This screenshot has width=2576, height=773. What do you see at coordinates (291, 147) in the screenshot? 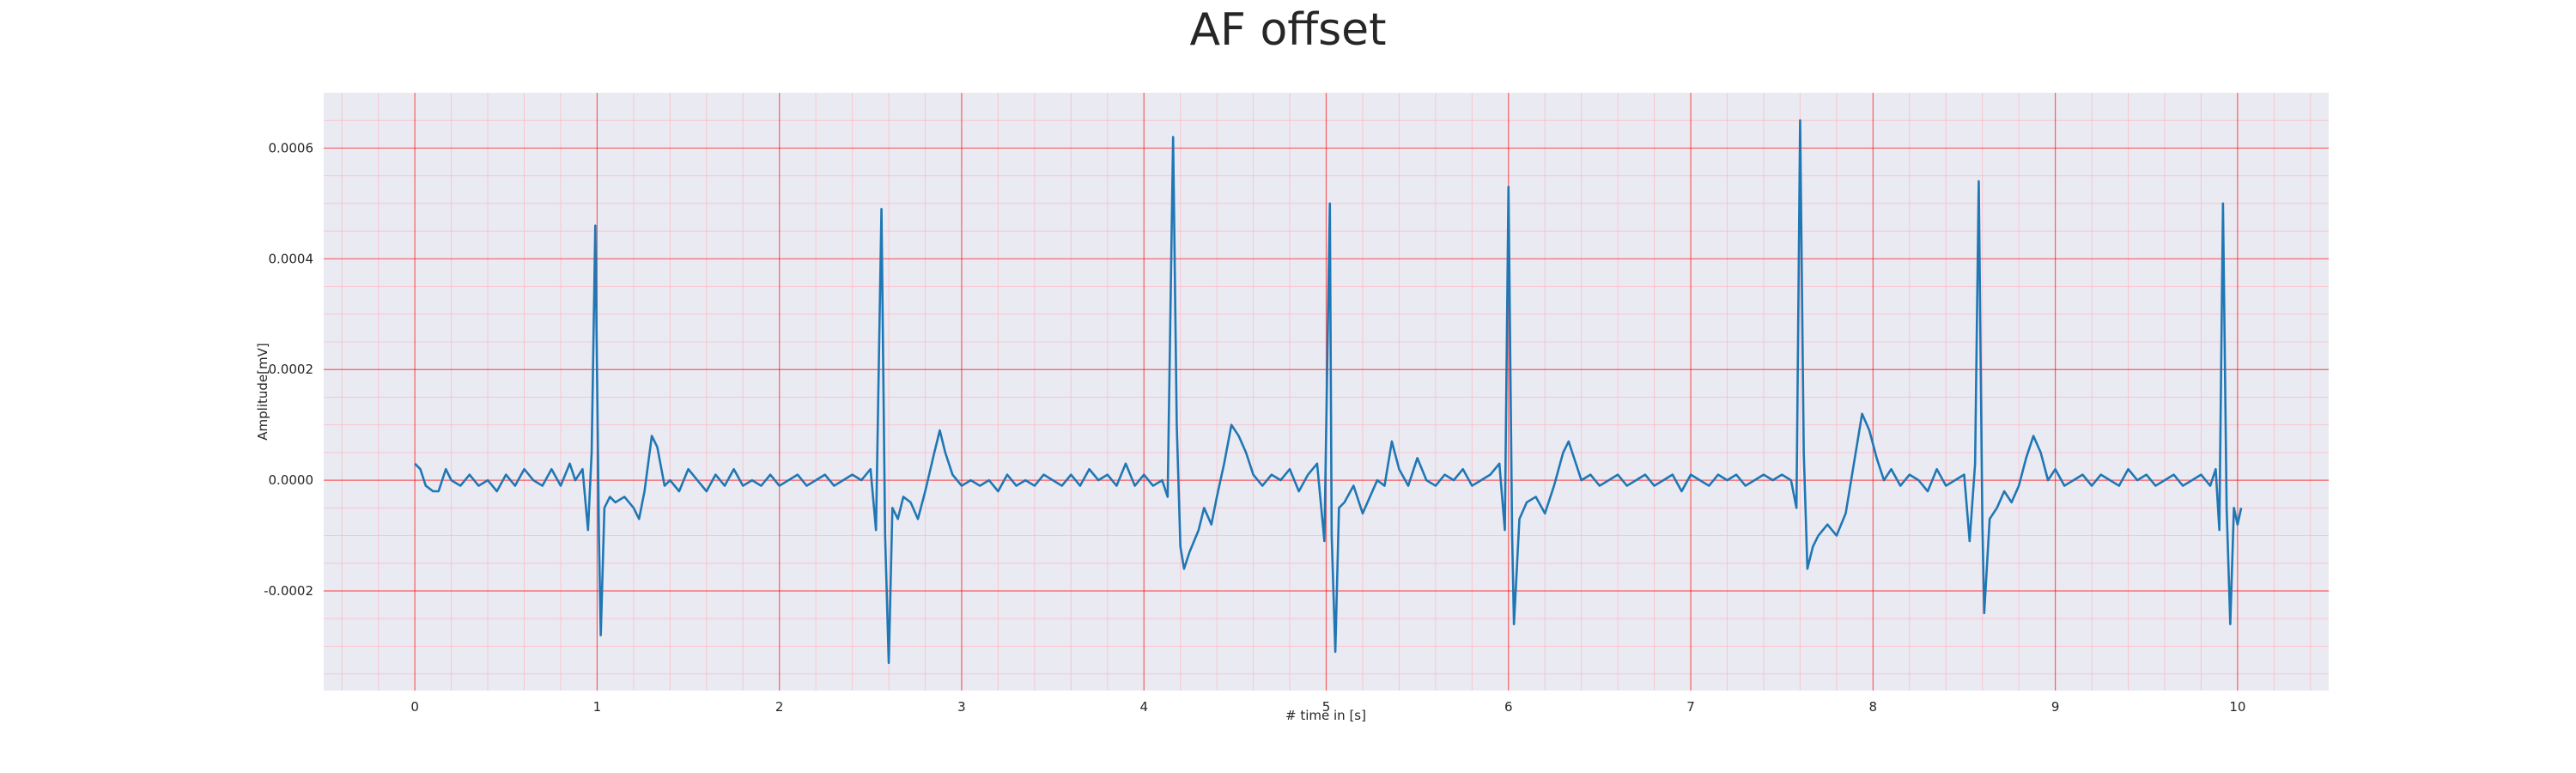
I see `y-tick-label: 0.0006` at bounding box center [291, 147].